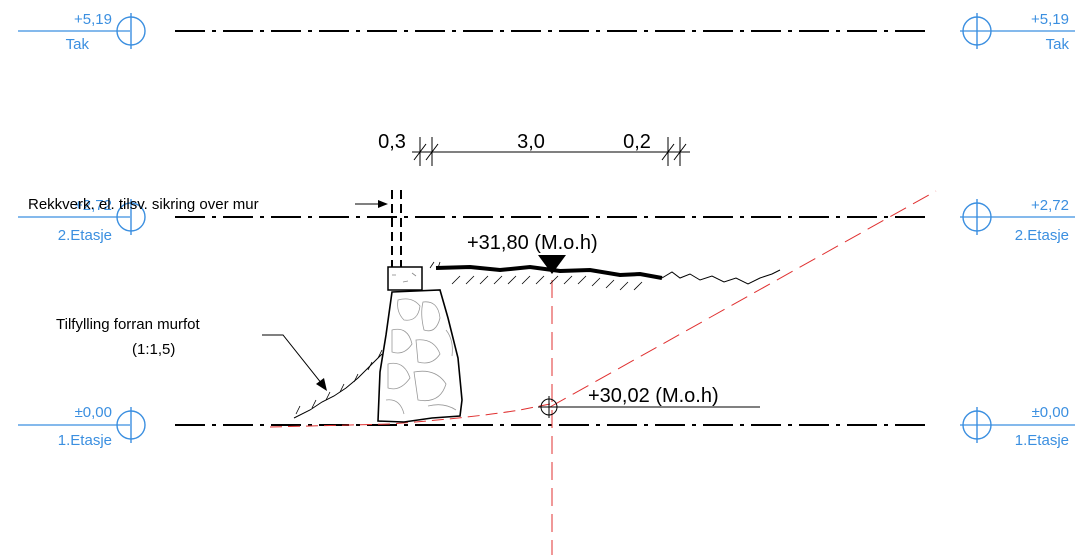  Describe the element at coordinates (93, 19) in the screenshot. I see `level-value-left: +5,19` at that location.